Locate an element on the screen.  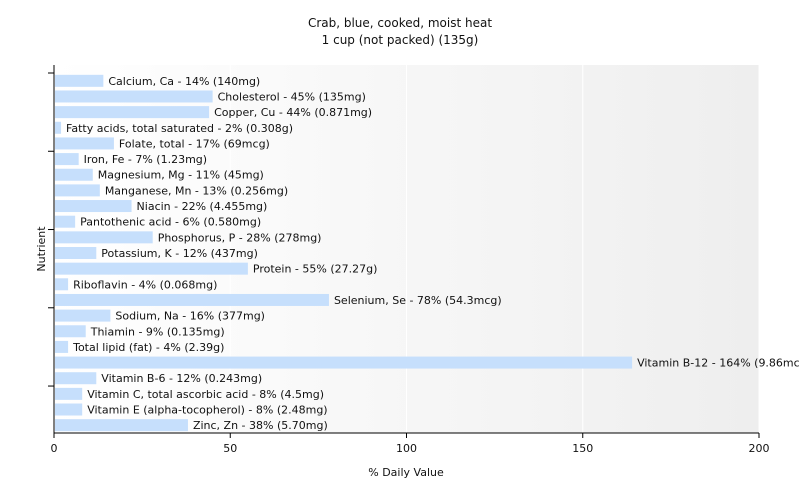
bar-label: Cholesterol - 45% (135mg) is located at coordinates (292, 96).